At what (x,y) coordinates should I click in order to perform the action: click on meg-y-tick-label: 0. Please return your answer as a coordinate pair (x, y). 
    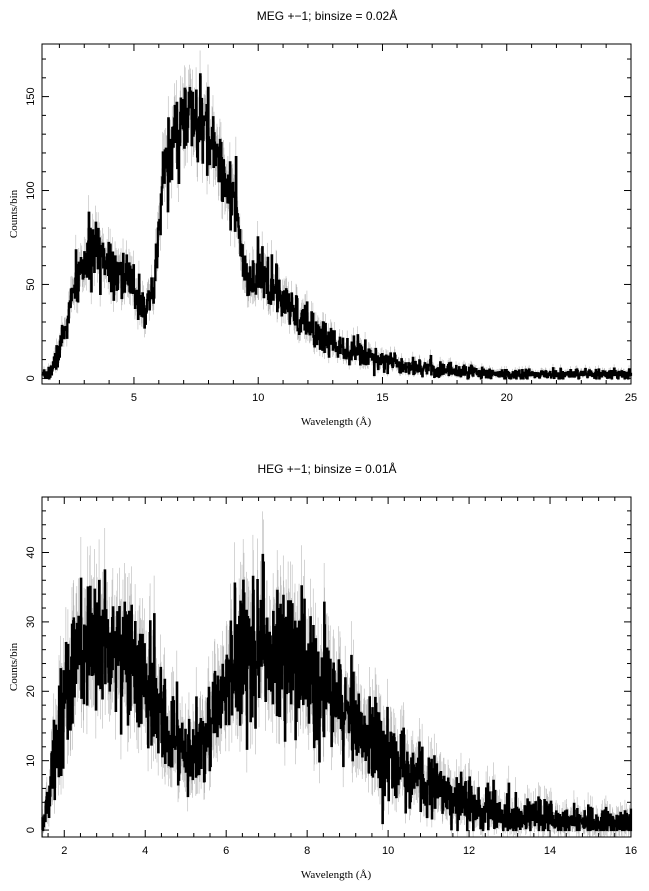
    Looking at the image, I should click on (31, 378).